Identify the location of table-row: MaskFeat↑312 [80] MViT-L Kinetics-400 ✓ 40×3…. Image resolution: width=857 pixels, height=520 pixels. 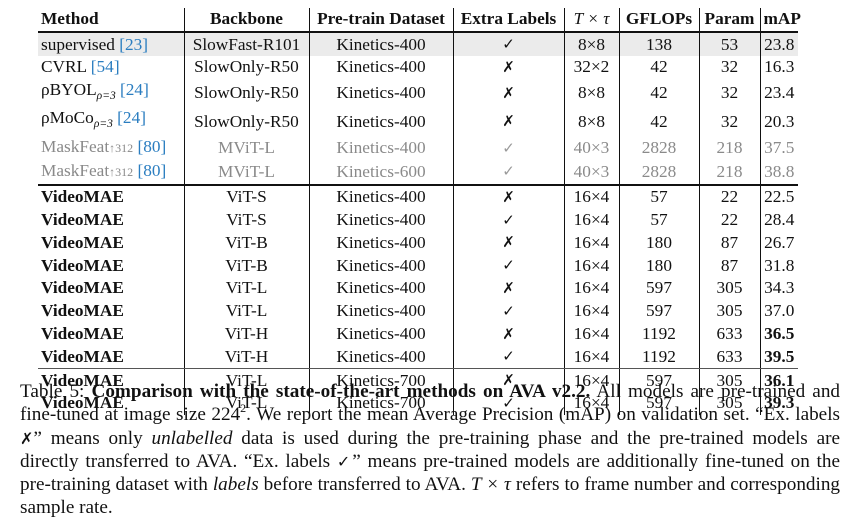
(418, 148).